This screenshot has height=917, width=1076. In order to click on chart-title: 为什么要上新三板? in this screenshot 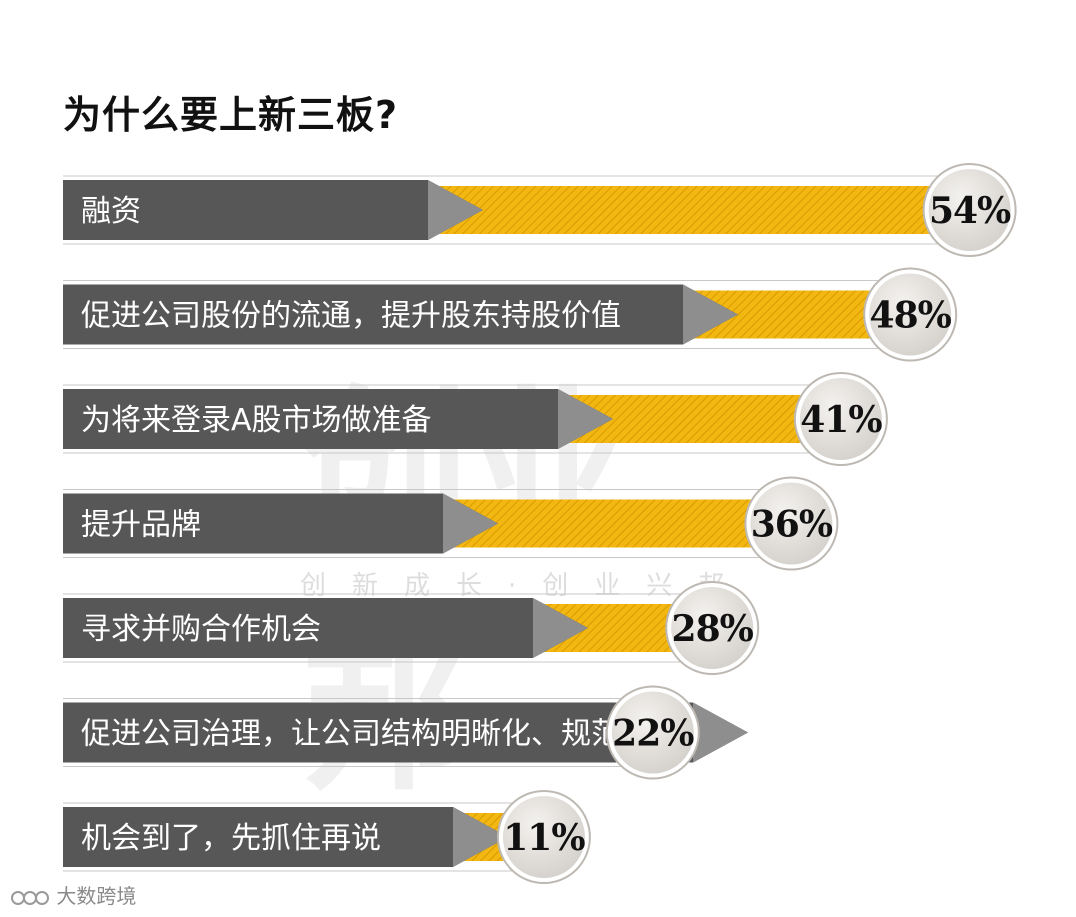, I will do `click(231, 115)`.